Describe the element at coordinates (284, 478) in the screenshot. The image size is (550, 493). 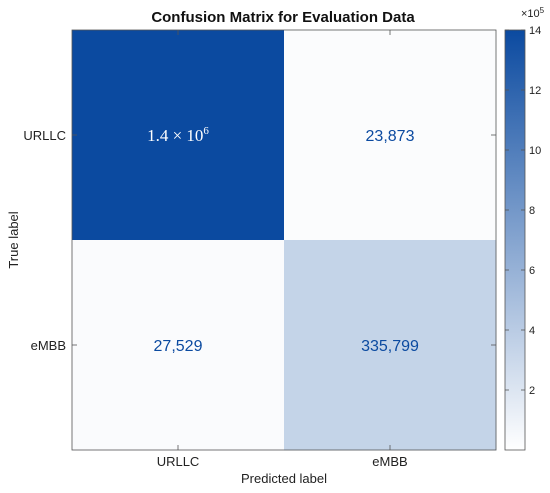
I see `x-axis-label: Predicted label` at that location.